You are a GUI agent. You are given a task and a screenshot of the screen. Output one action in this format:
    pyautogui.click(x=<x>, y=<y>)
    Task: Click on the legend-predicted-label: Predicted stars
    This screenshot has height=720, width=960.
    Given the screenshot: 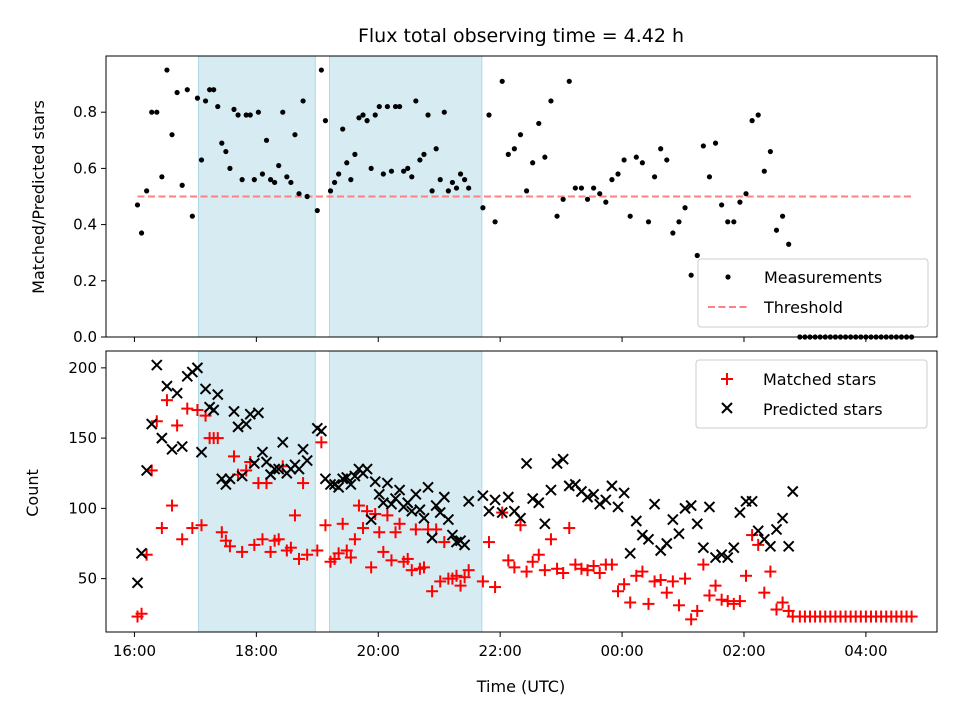 What is the action you would take?
    pyautogui.click(x=823, y=409)
    